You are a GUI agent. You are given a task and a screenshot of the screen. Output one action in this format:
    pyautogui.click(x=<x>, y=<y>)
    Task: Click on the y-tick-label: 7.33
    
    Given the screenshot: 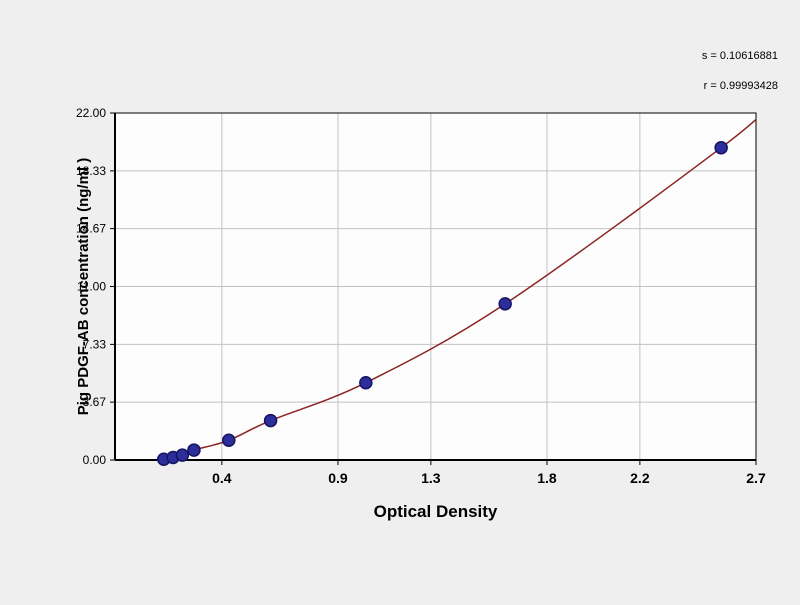 What is the action you would take?
    pyautogui.click(x=95, y=344)
    